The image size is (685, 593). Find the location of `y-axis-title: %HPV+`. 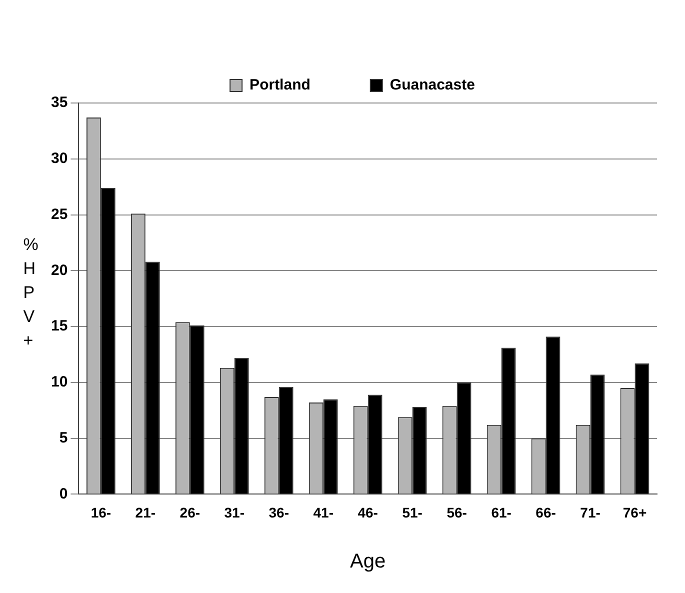

y-axis-title: %HPV+ is located at coordinates (30, 293).